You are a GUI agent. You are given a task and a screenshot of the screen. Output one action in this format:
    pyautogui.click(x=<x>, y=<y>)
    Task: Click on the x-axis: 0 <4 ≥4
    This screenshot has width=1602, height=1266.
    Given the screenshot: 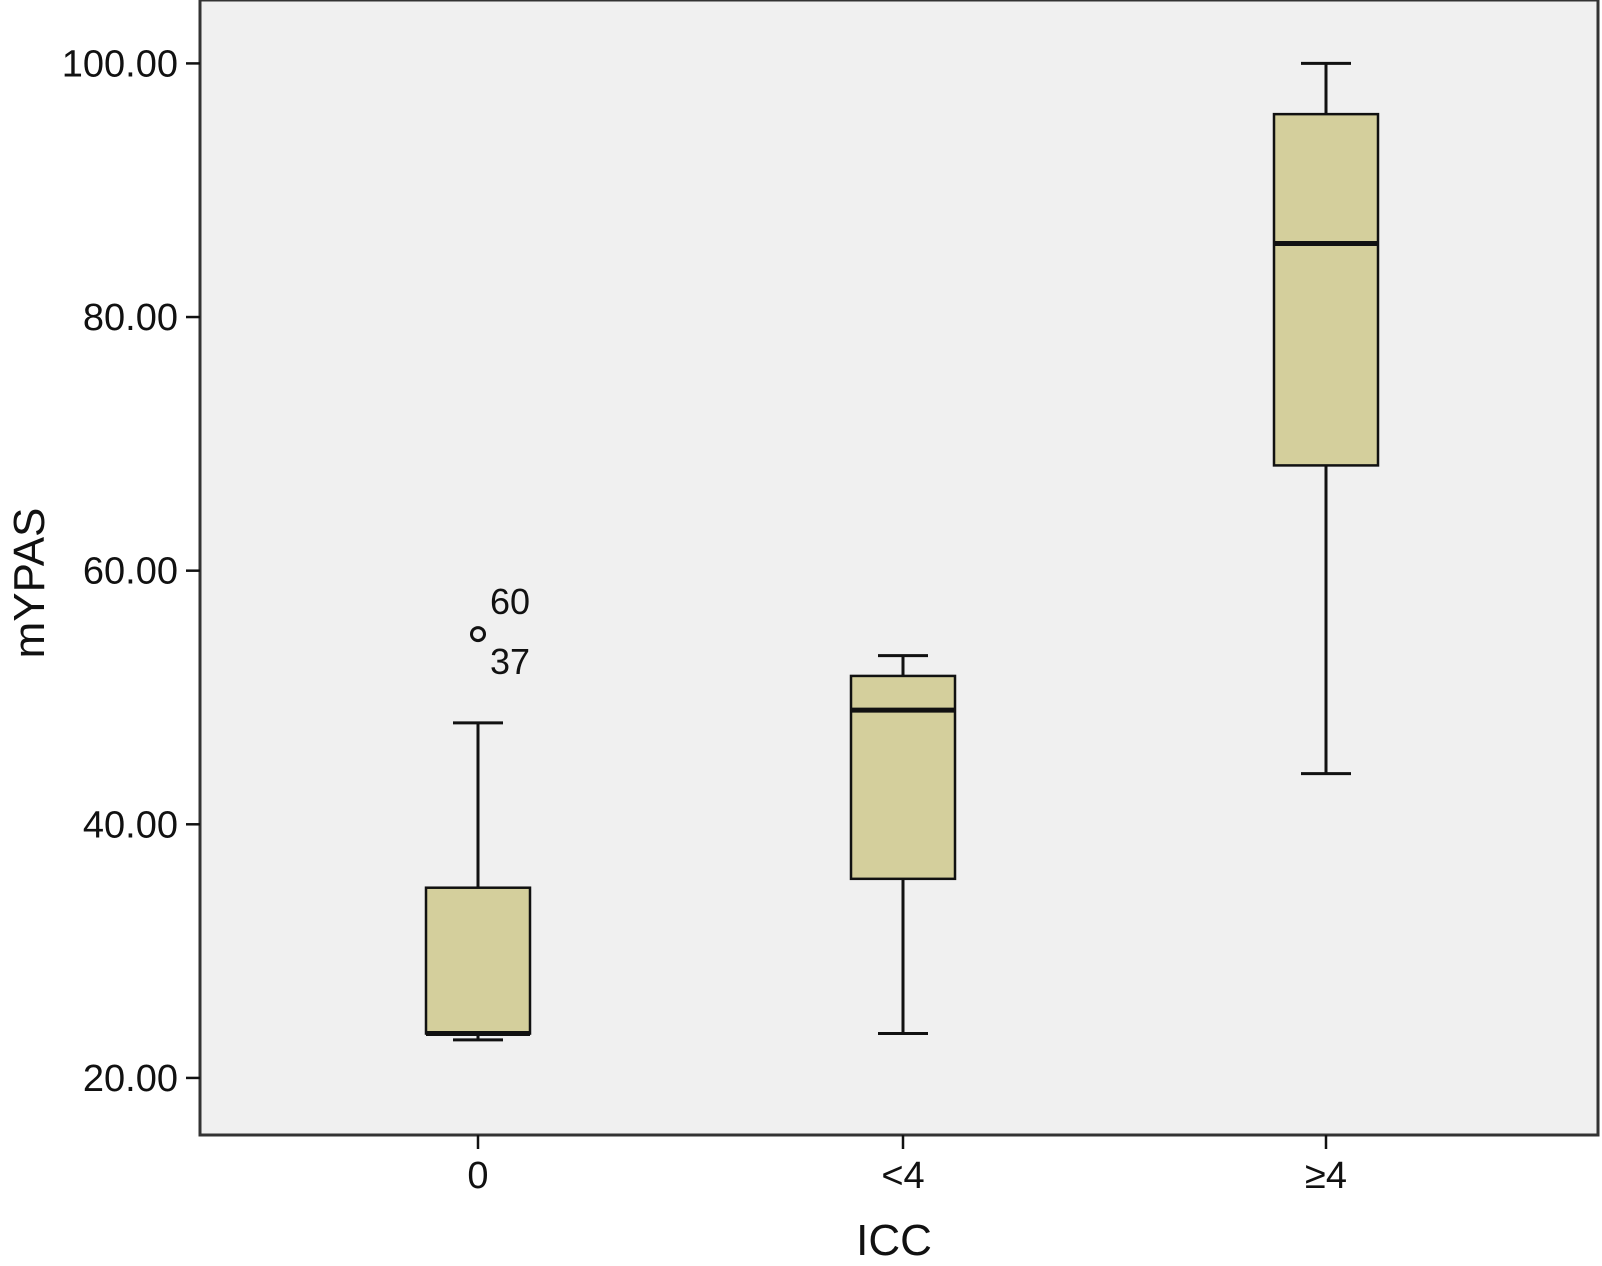 What is the action you would take?
    pyautogui.click(x=907, y=1166)
    